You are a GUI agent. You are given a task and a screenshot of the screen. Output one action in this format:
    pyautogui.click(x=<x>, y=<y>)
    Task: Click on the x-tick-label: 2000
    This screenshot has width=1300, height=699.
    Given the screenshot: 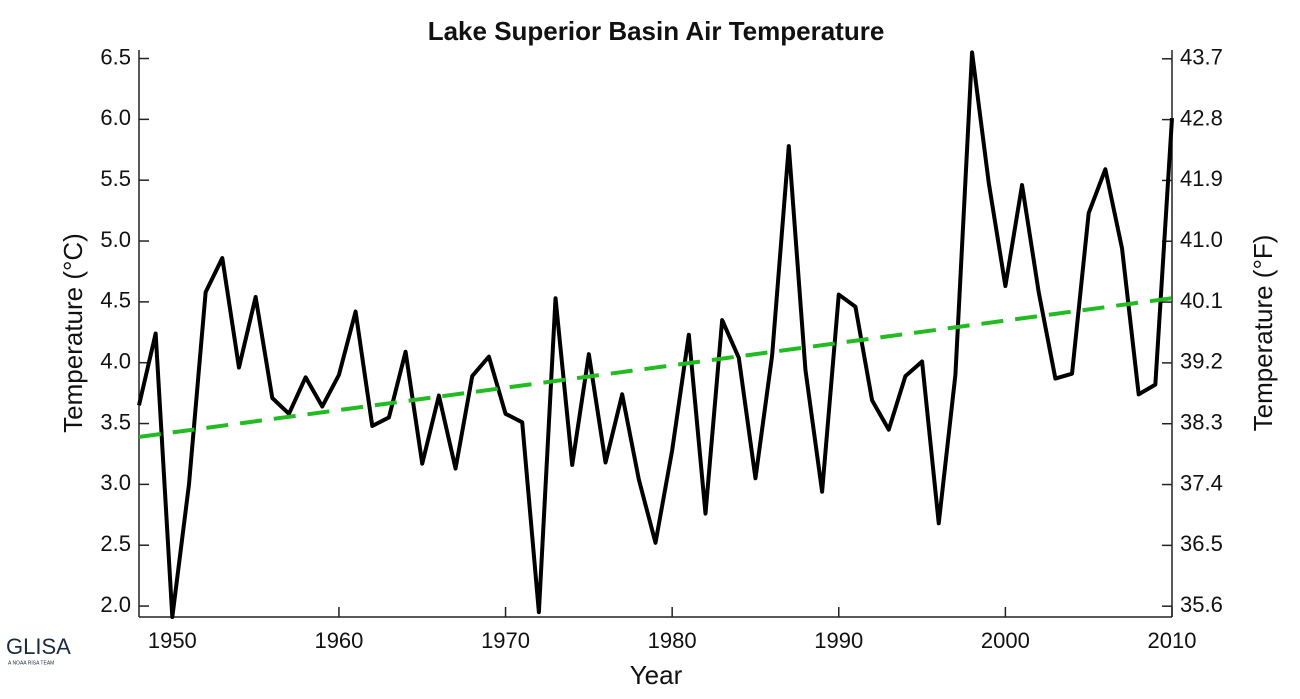 What is the action you would take?
    pyautogui.click(x=1005, y=640)
    